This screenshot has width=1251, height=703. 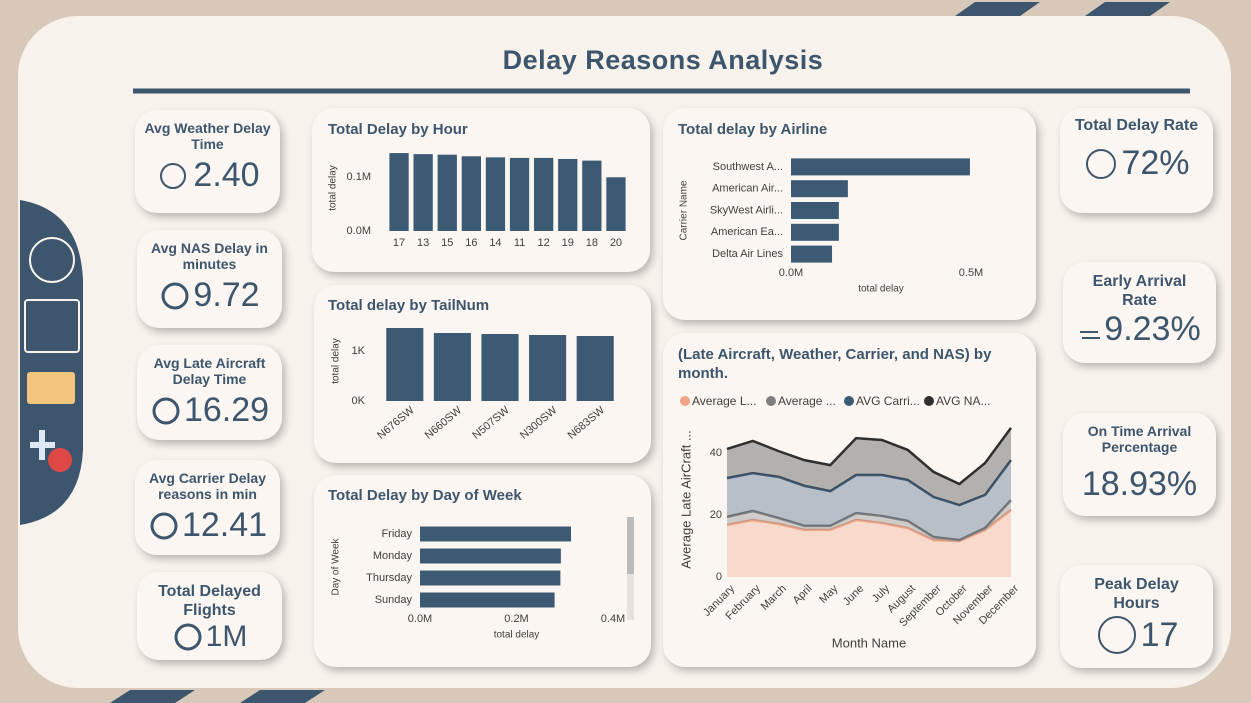 What do you see at coordinates (359, 401) in the screenshot?
I see `y-tick-label: 0K` at bounding box center [359, 401].